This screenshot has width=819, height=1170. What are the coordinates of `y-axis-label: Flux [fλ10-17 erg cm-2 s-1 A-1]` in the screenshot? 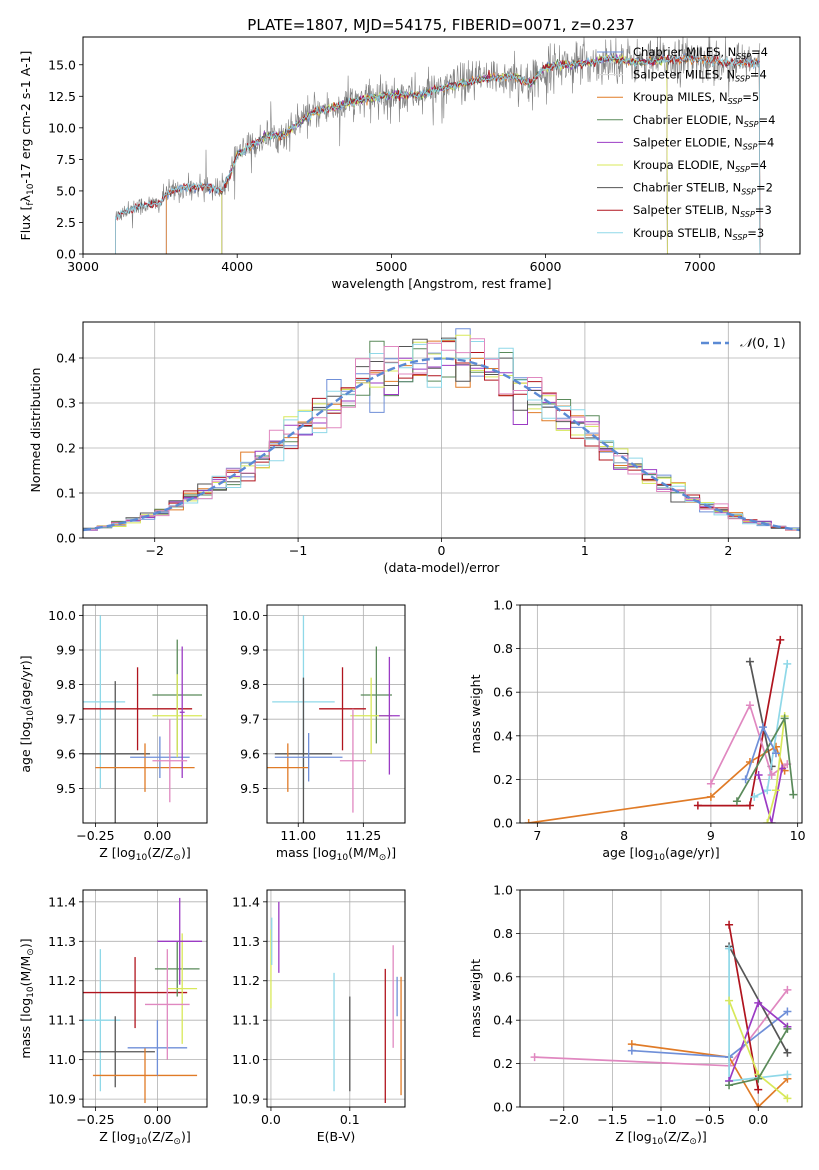 It's located at (27, 146).